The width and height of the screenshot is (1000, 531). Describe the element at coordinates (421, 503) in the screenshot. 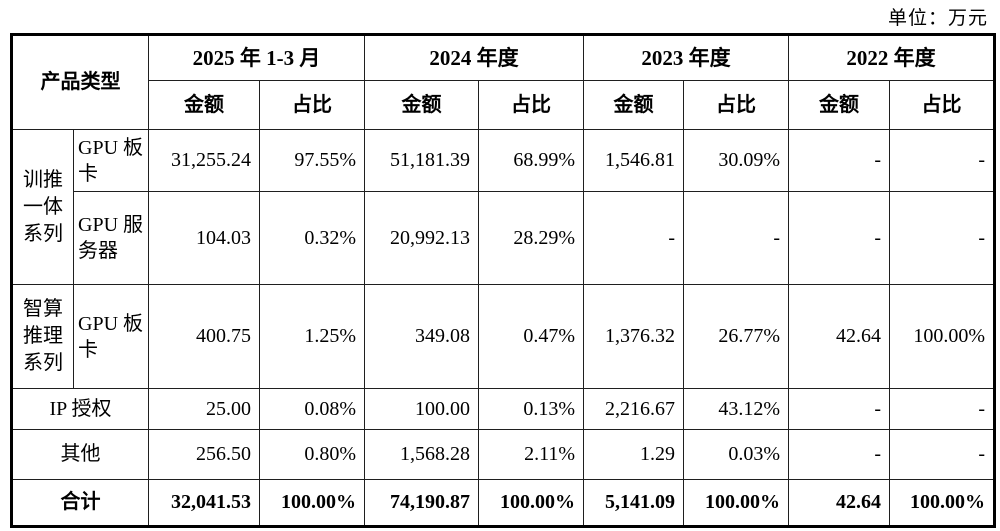

I see `table-cell: 74,190.87` at that location.